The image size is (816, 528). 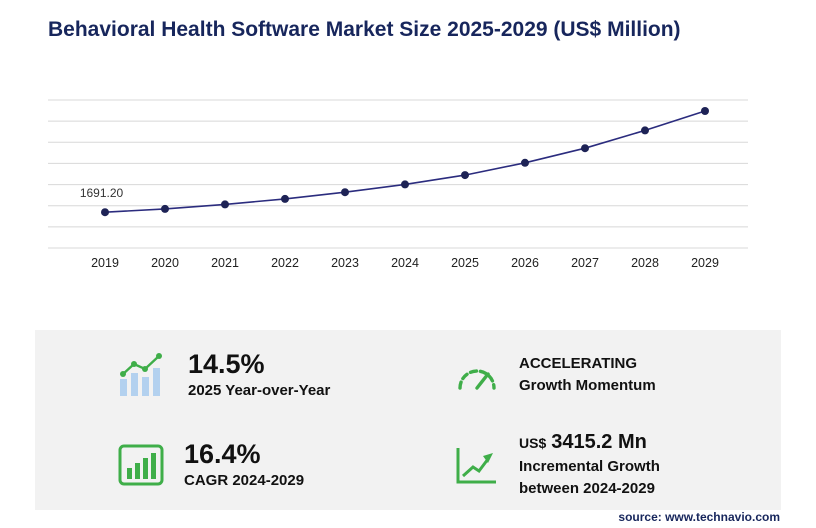 What do you see at coordinates (525, 263) in the screenshot?
I see `x-axis-label: 2026` at bounding box center [525, 263].